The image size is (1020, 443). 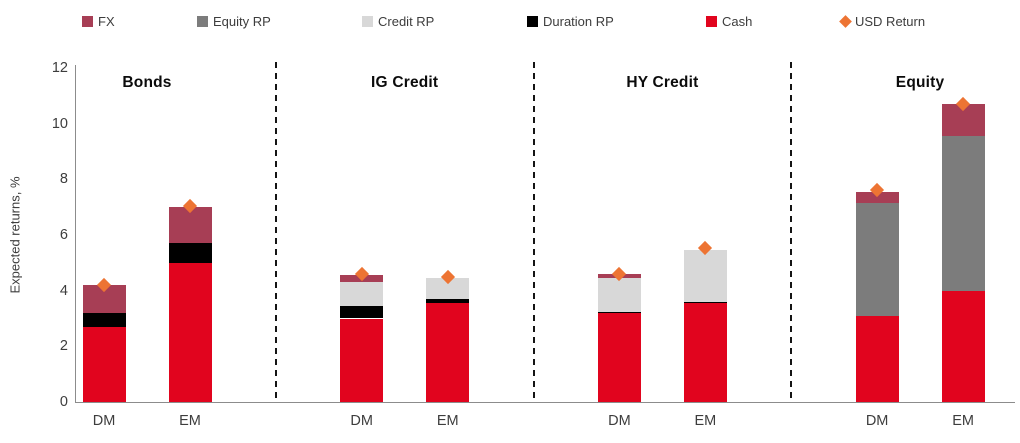 What do you see at coordinates (75, 234) in the screenshot?
I see `y-axis-line` at bounding box center [75, 234].